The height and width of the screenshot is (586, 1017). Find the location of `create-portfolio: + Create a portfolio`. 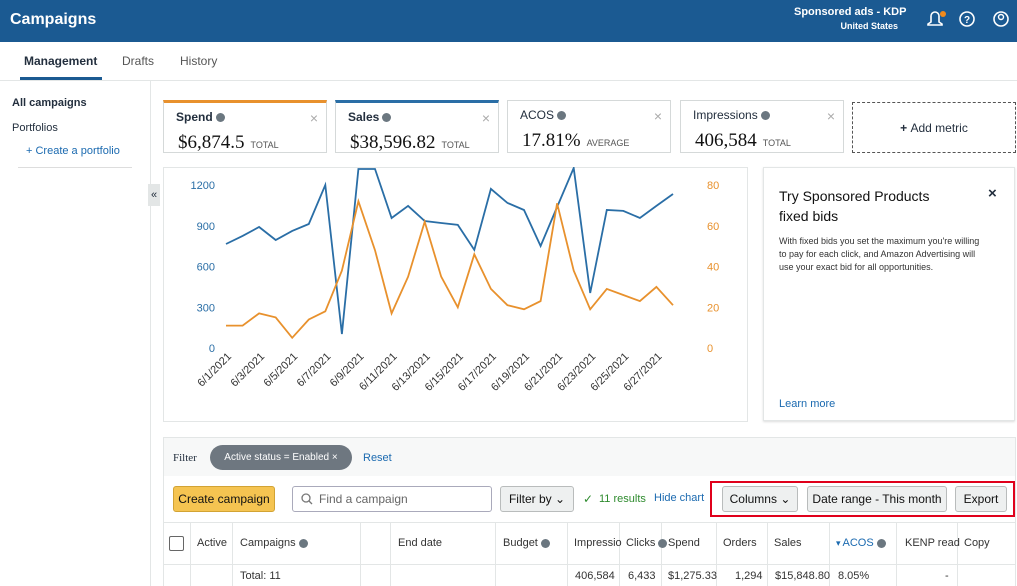

create-portfolio: + Create a portfolio is located at coordinates (73, 151).